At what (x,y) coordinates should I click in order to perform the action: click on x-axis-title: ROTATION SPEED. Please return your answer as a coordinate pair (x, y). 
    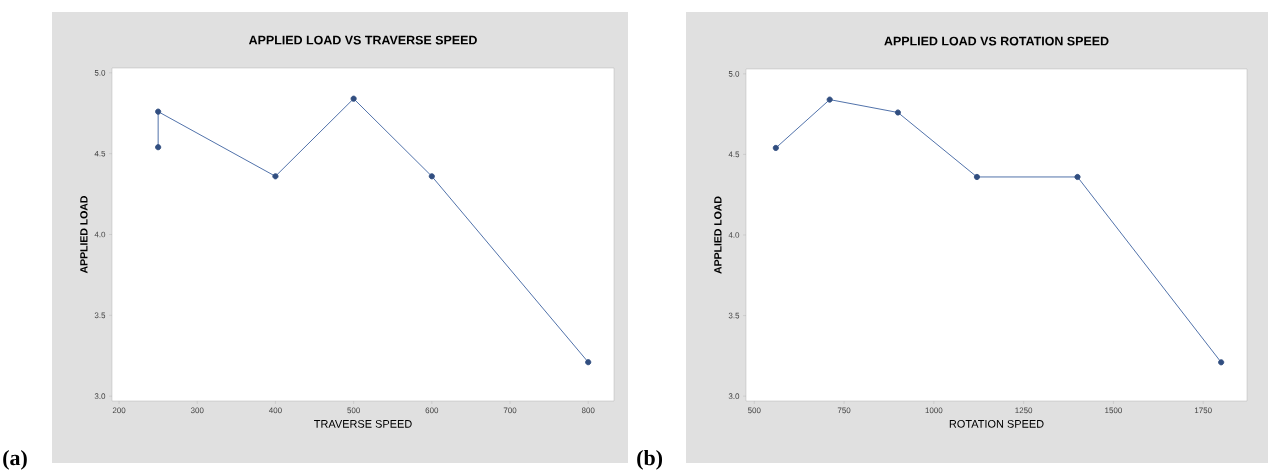
    Looking at the image, I should click on (996, 424).